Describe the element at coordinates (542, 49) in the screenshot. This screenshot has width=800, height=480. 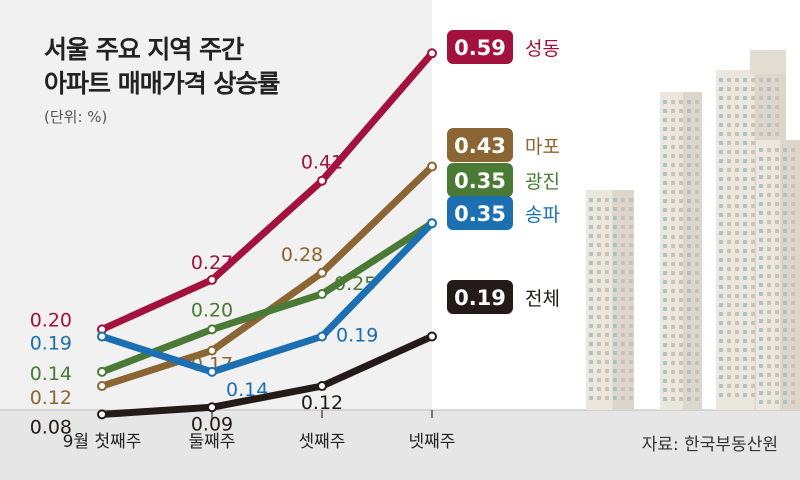
I see `series-name-label: 성동` at that location.